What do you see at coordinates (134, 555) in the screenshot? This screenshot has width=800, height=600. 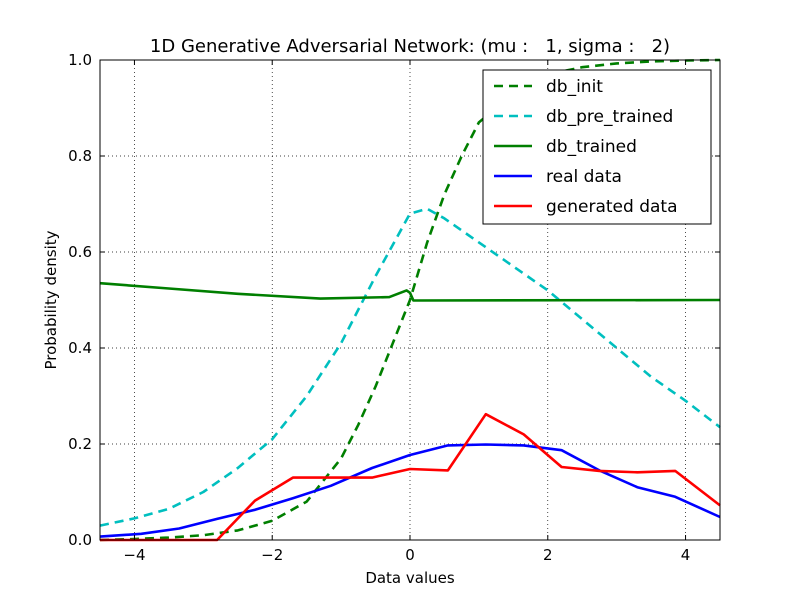 I see `x-tick-label: −4` at bounding box center [134, 555].